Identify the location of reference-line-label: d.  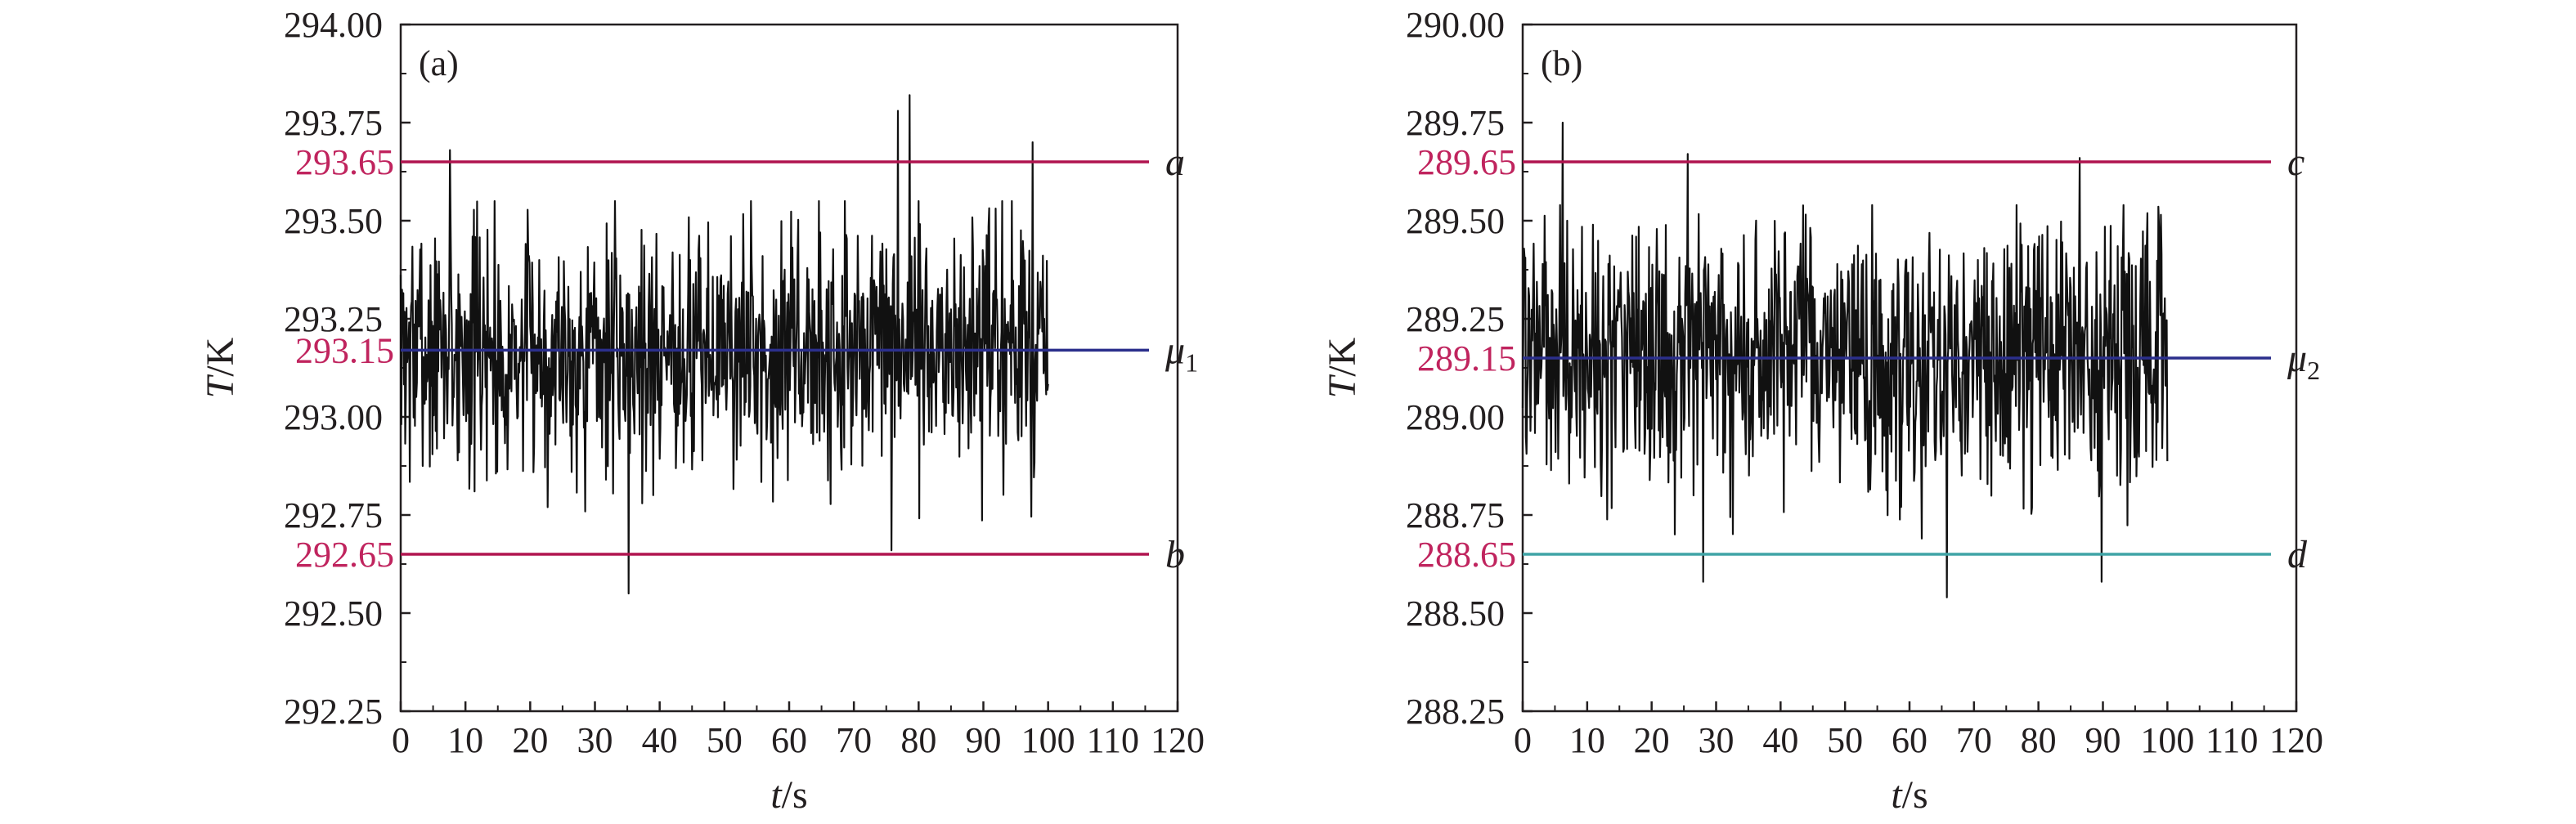
(2297, 554).